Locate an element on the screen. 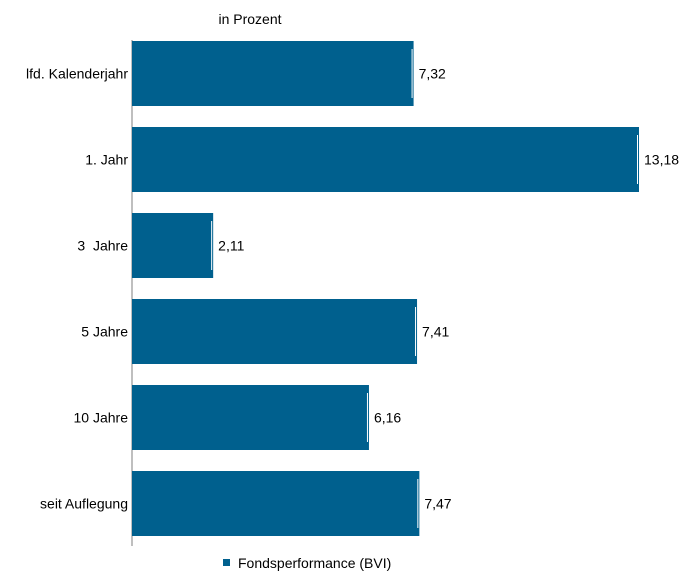 Image resolution: width=686 pixels, height=579 pixels. value-label: 7,41 is located at coordinates (435, 332).